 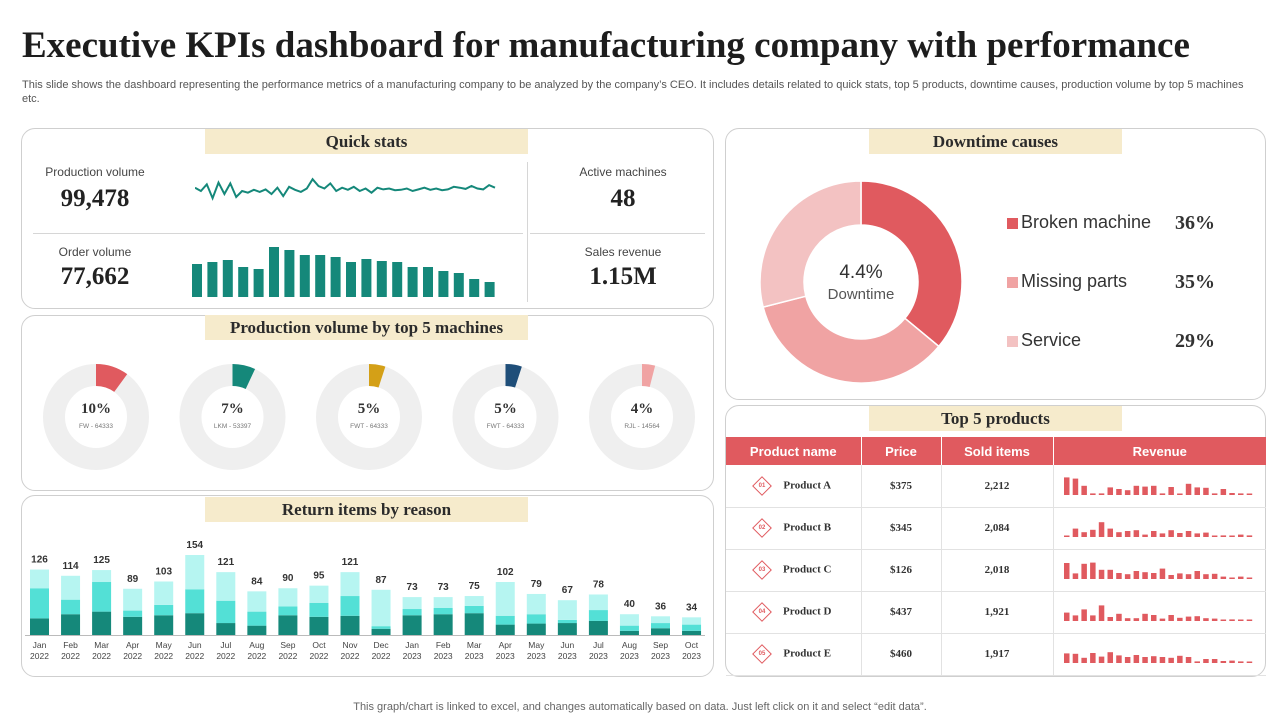 I want to click on sales-revenue-label: Sales revenue, so click(x=623, y=252).